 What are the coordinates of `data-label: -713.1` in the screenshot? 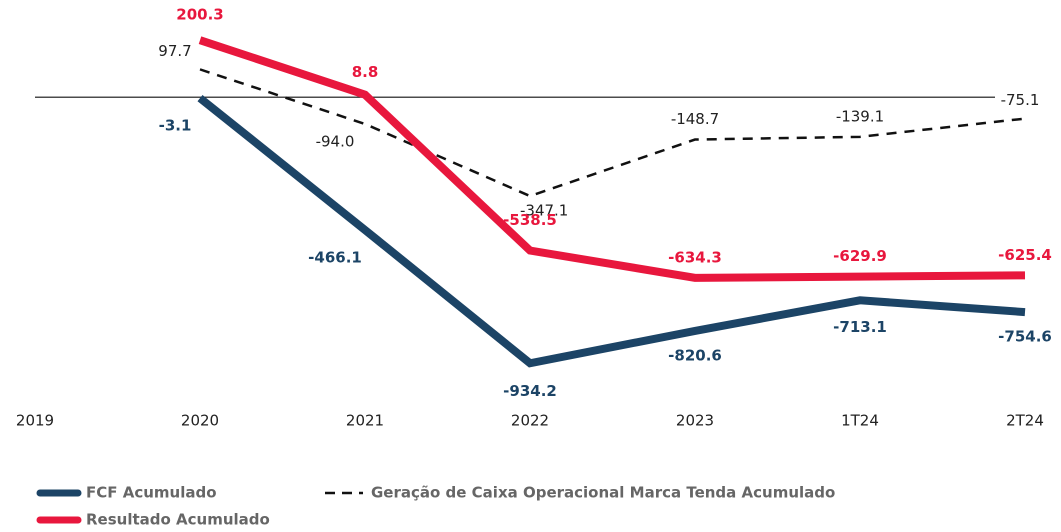 It's located at (860, 327).